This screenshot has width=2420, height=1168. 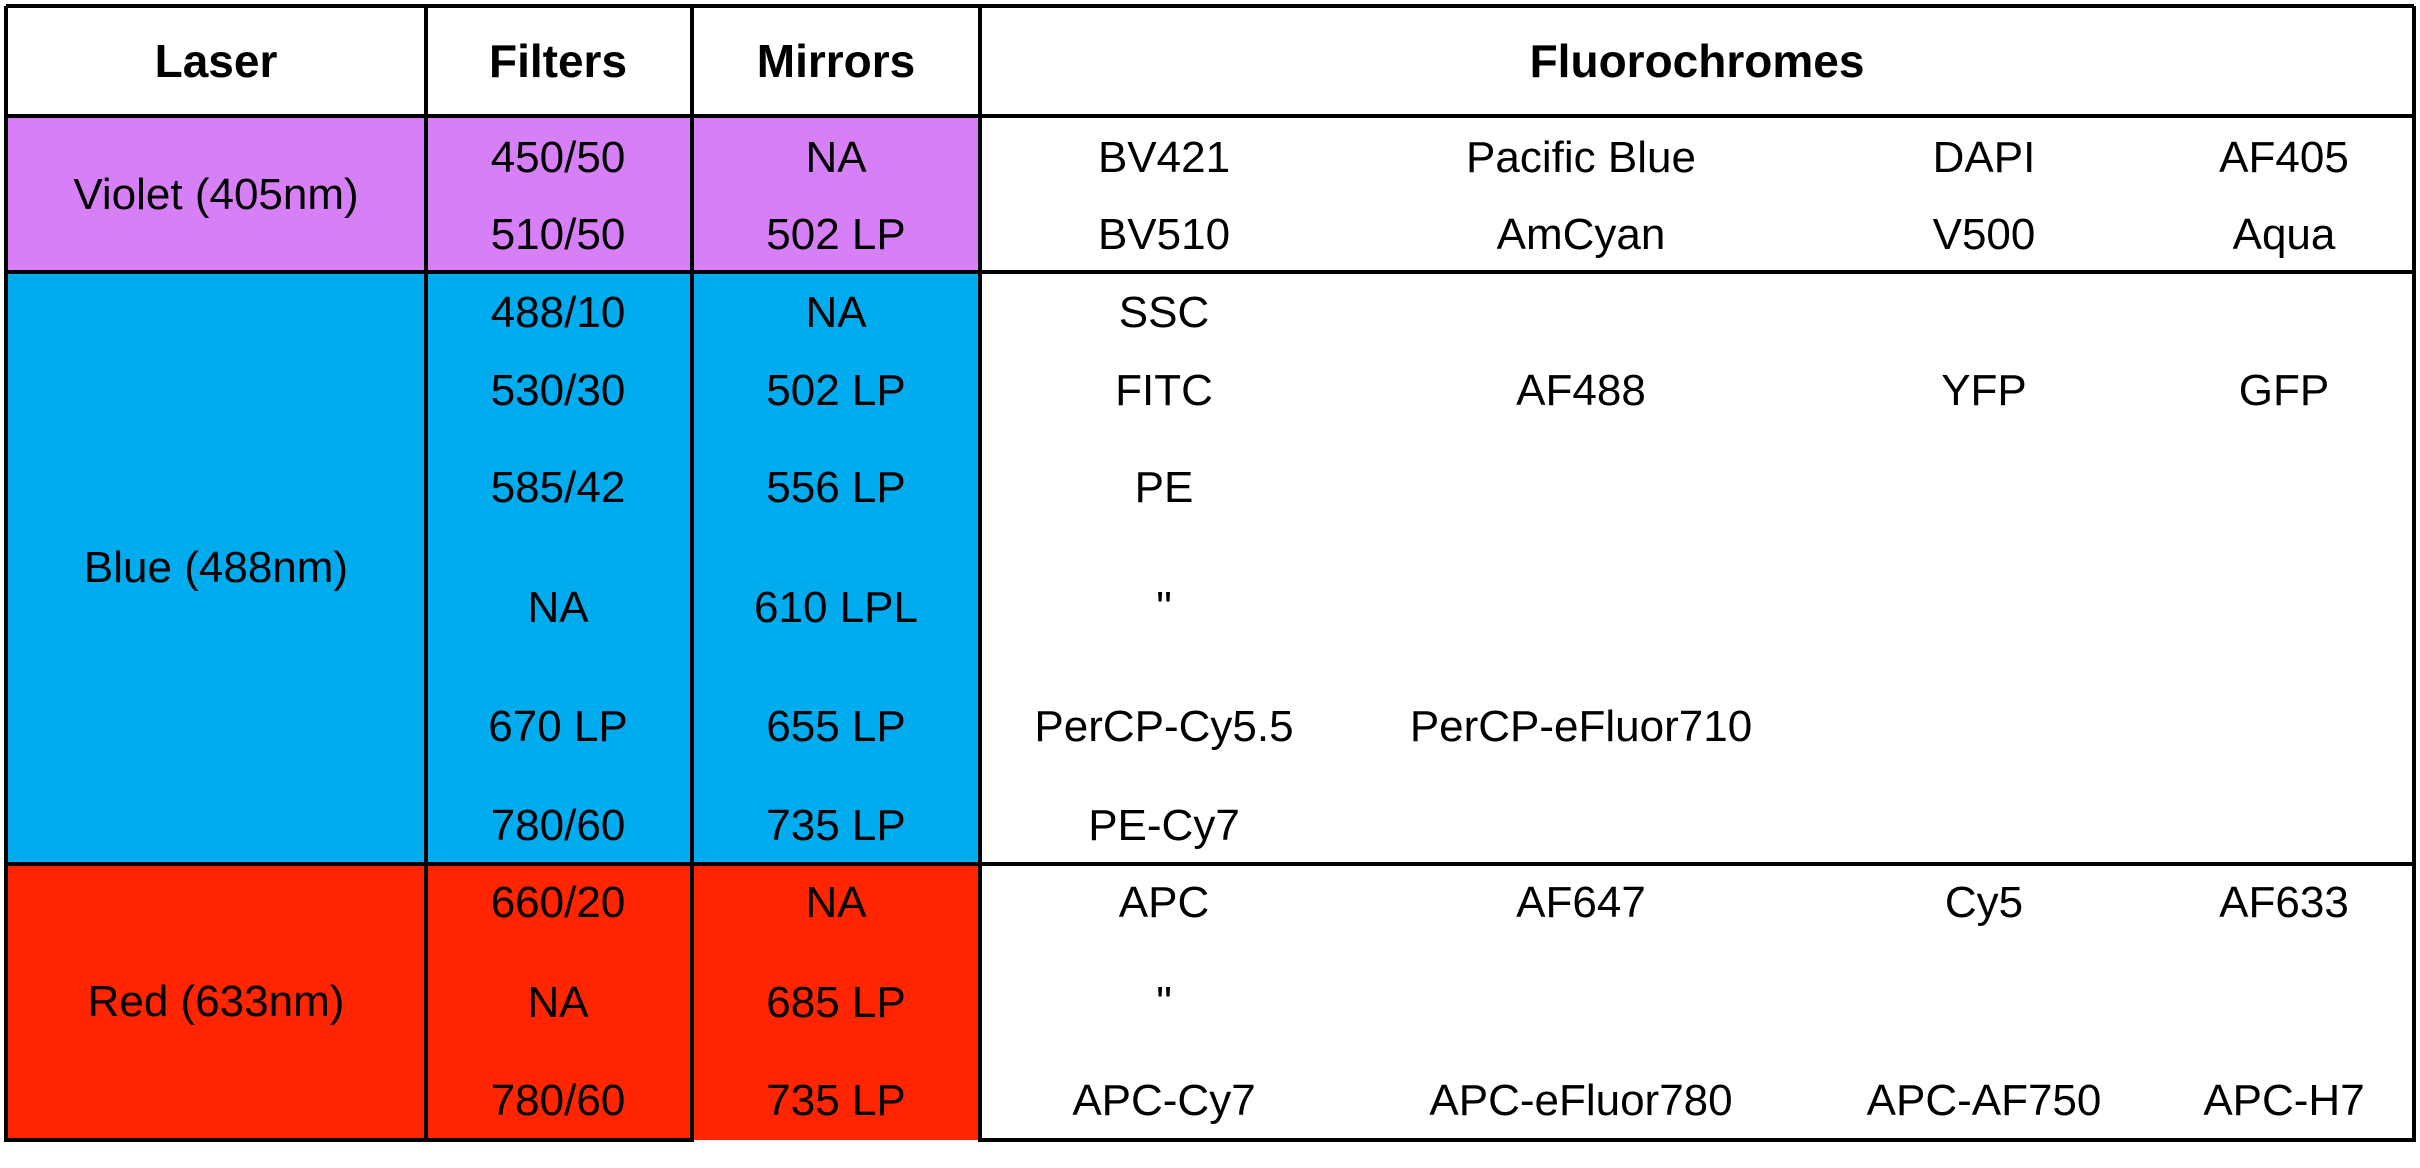 I want to click on fluorochrome-cell: DAPI, so click(x=1984, y=157).